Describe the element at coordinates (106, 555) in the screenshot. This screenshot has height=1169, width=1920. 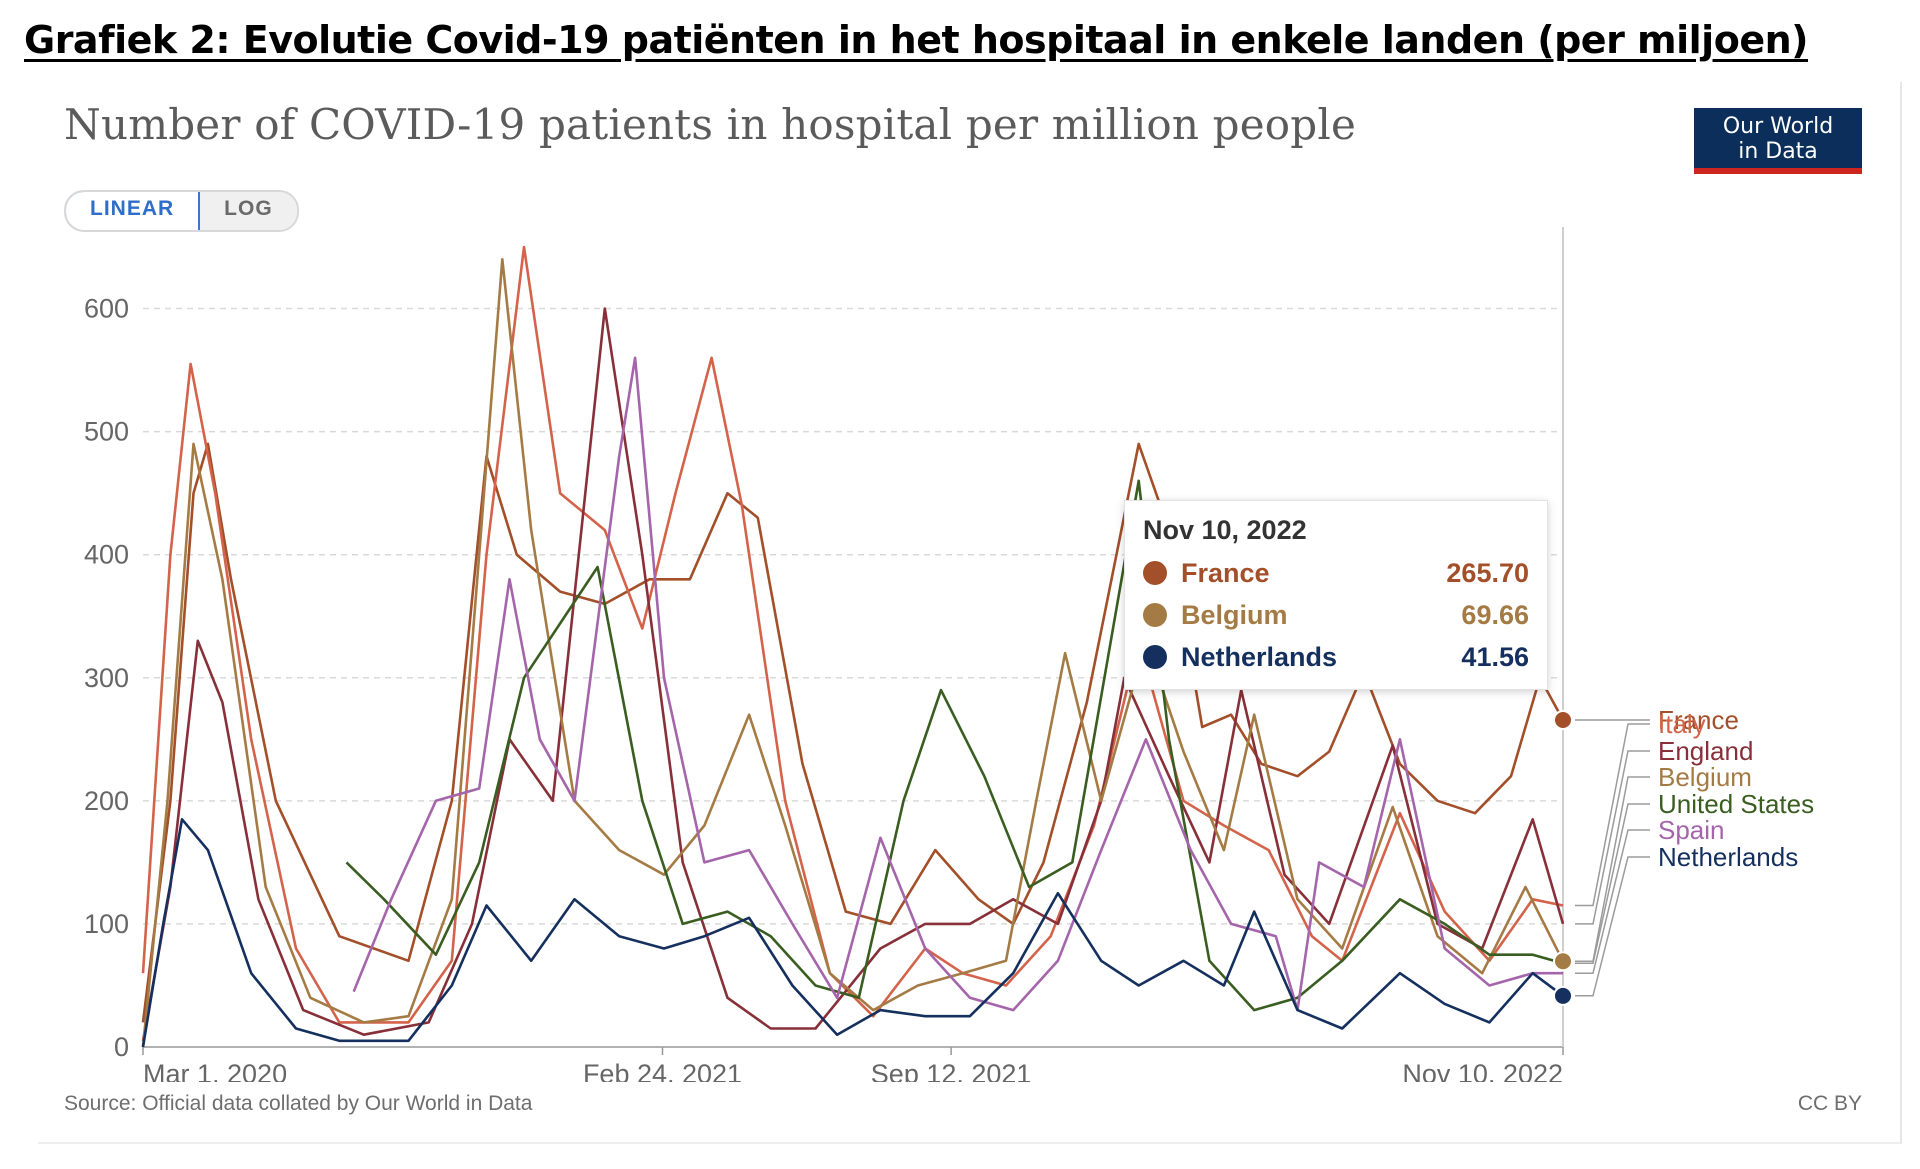
I see `y-tick-label: 400` at that location.